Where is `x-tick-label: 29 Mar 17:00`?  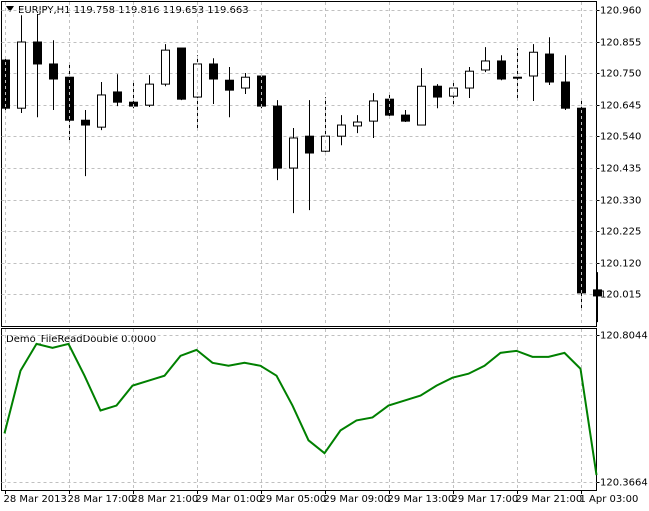
x-tick-label: 29 Mar 17:00 is located at coordinates (485, 499).